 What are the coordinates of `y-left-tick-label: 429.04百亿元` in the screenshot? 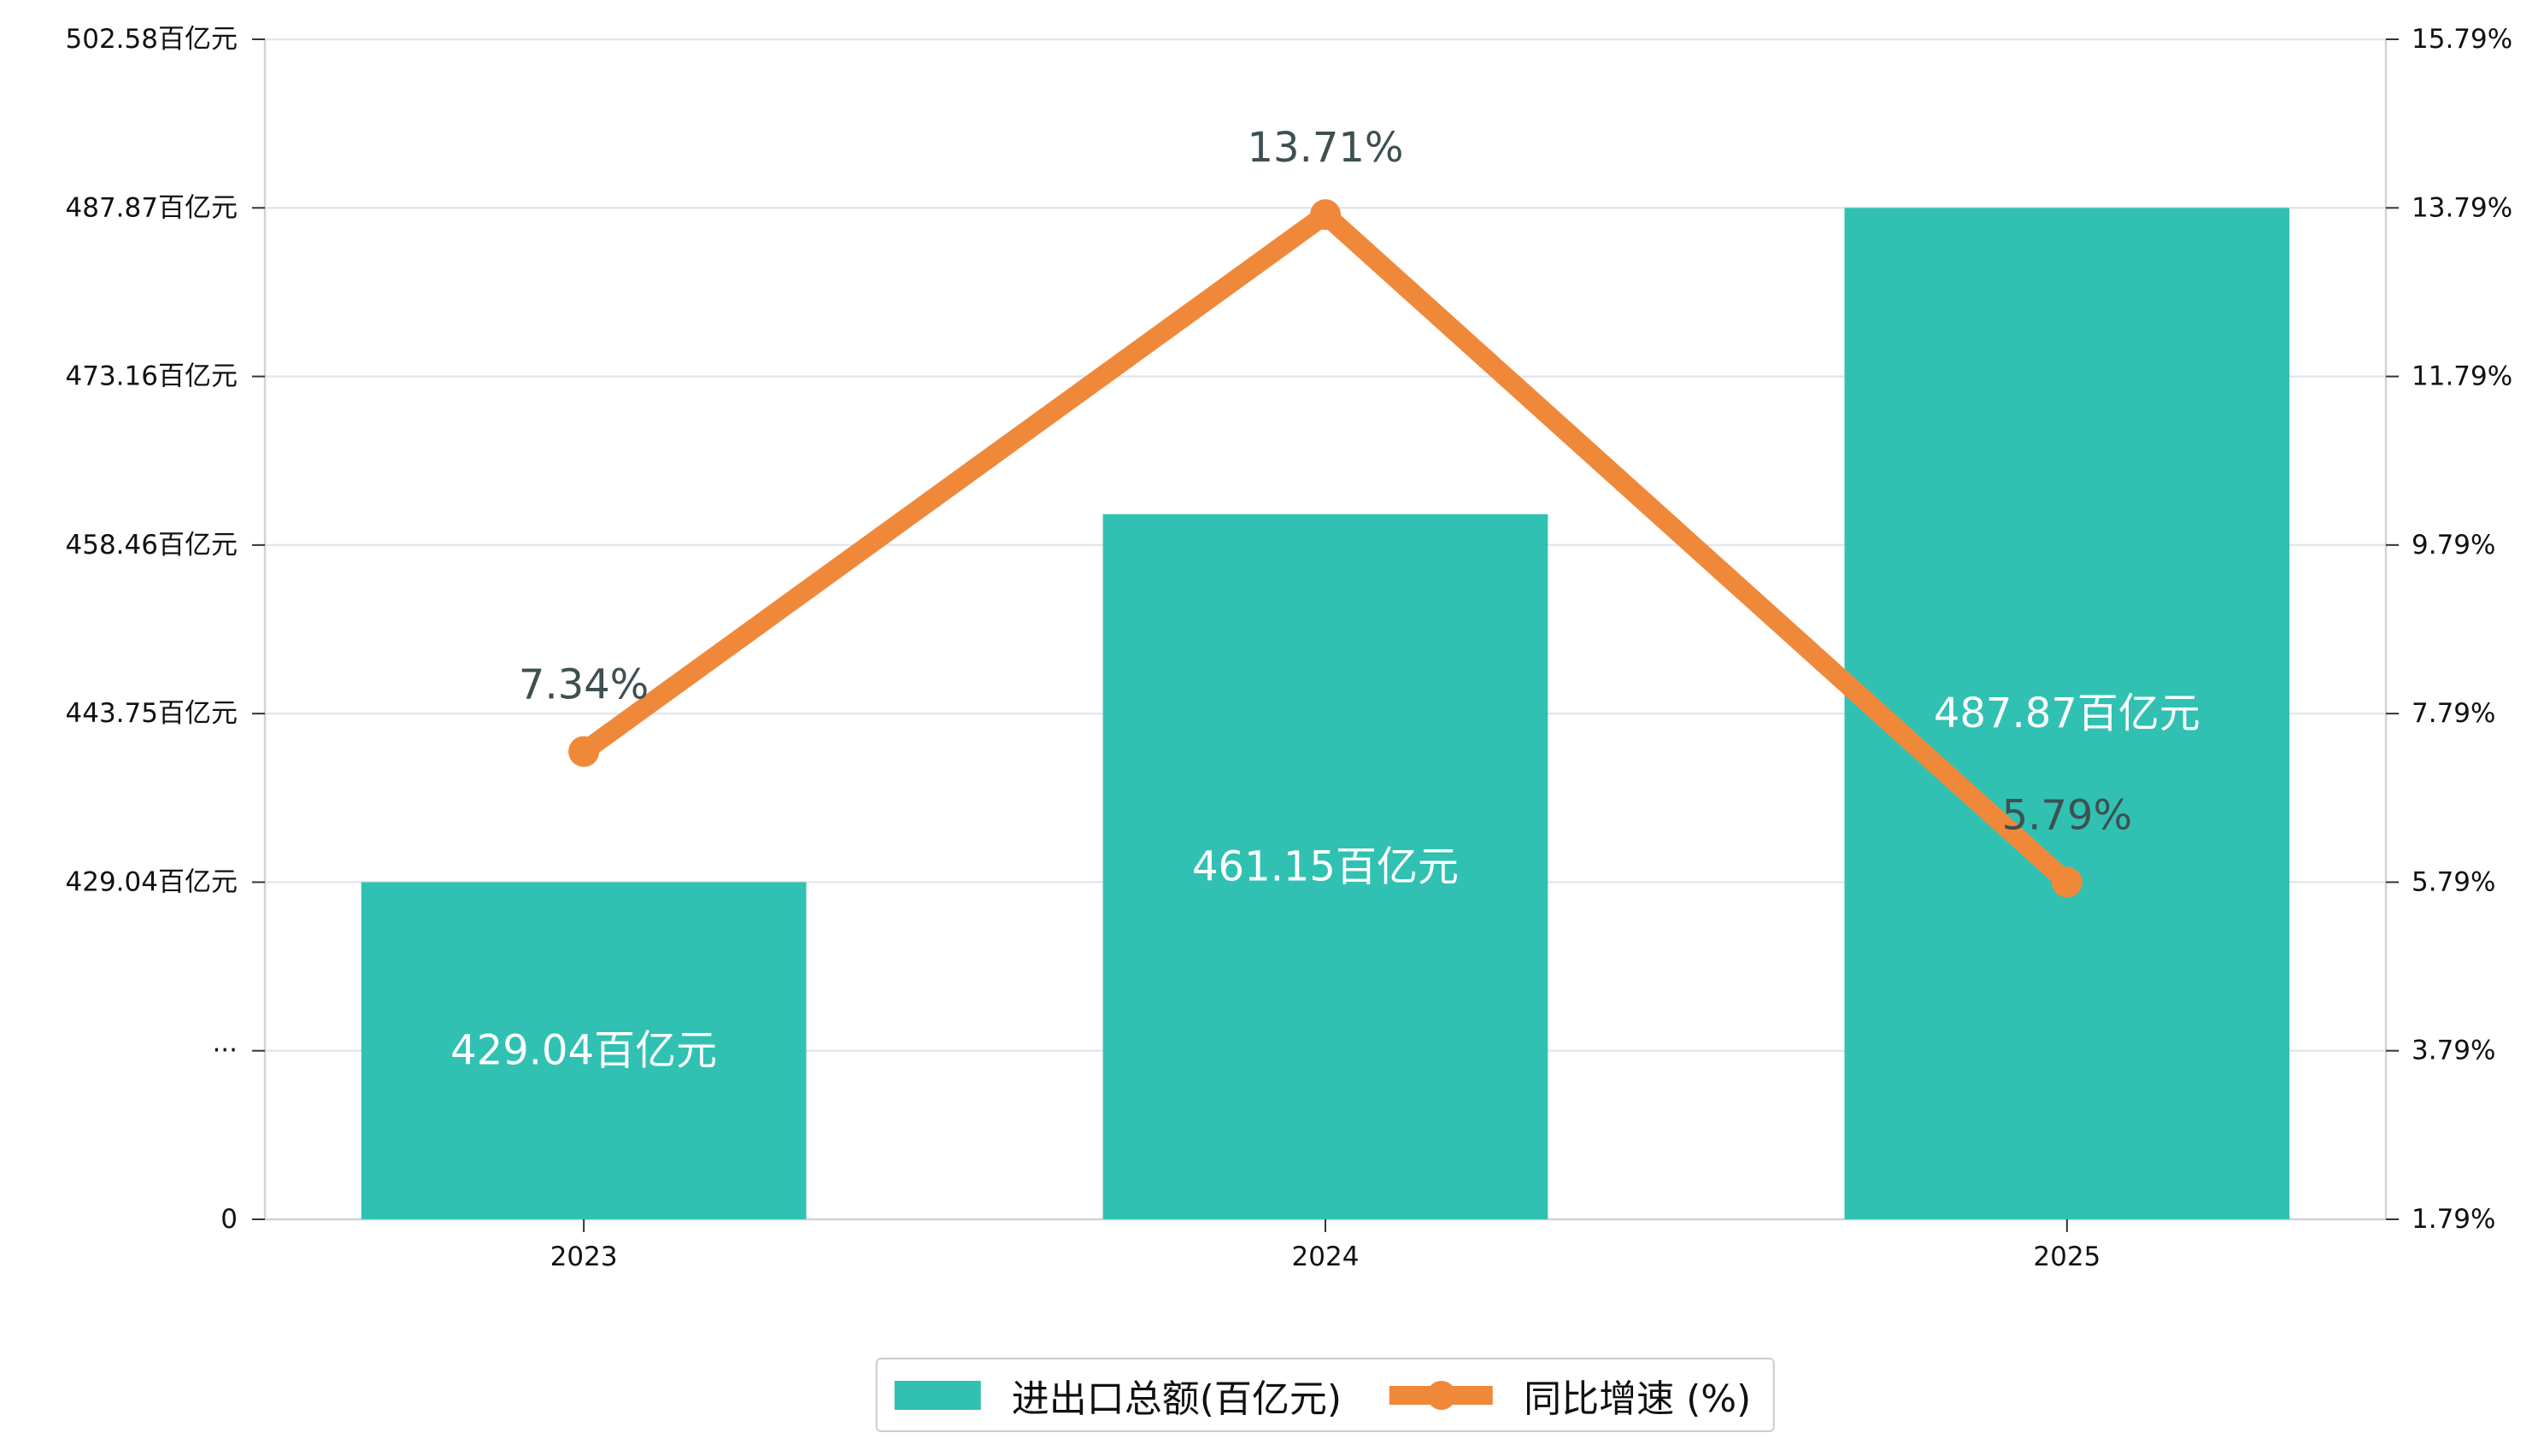 It's located at (152, 882).